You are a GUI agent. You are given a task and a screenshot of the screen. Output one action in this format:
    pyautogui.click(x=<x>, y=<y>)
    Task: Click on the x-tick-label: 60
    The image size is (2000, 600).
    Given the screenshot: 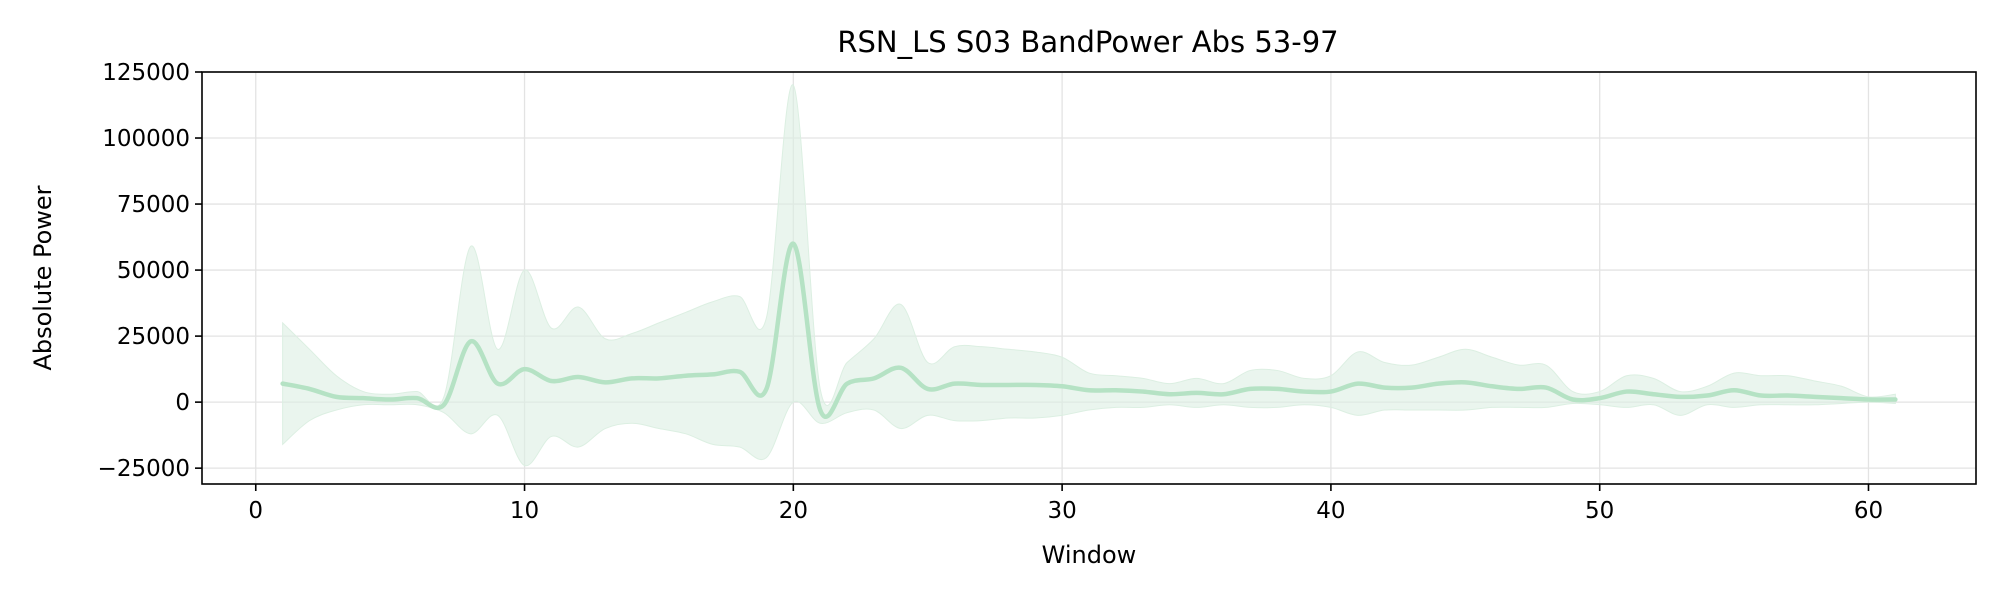 What is the action you would take?
    pyautogui.click(x=1868, y=511)
    